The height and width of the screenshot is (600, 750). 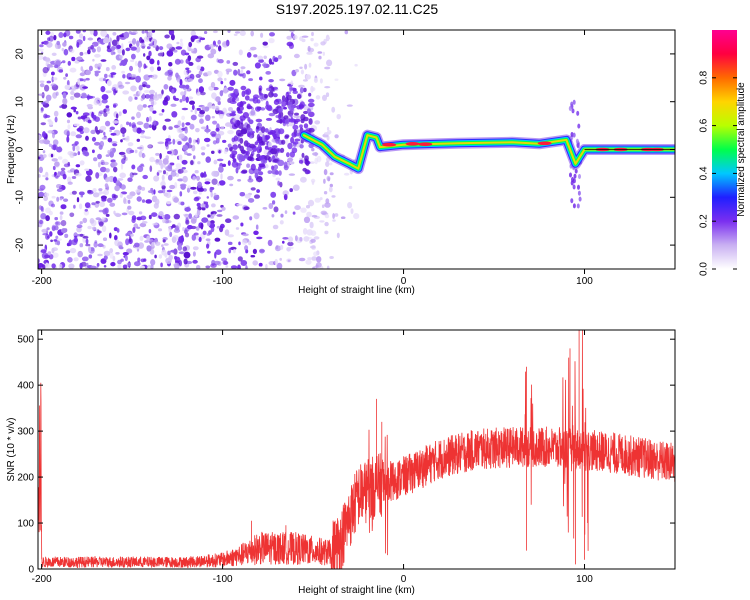 I want to click on y-tick-label: 400, so click(x=25, y=386).